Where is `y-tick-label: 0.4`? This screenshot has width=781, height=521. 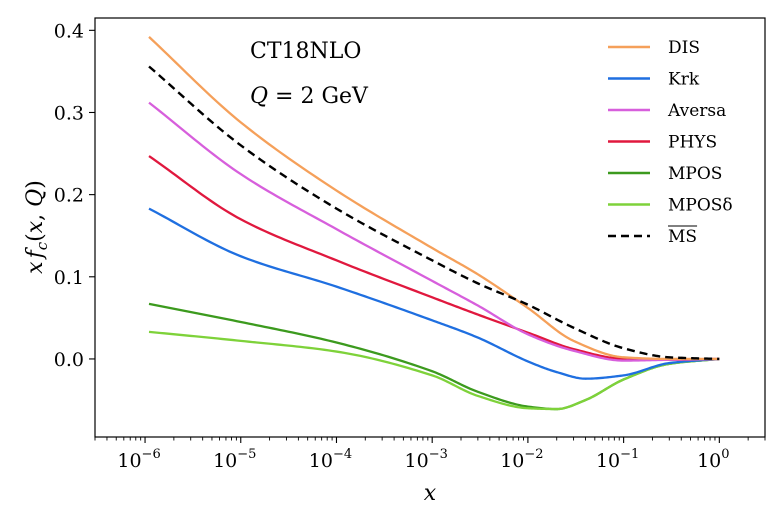 y-tick-label: 0.4 is located at coordinates (69, 31).